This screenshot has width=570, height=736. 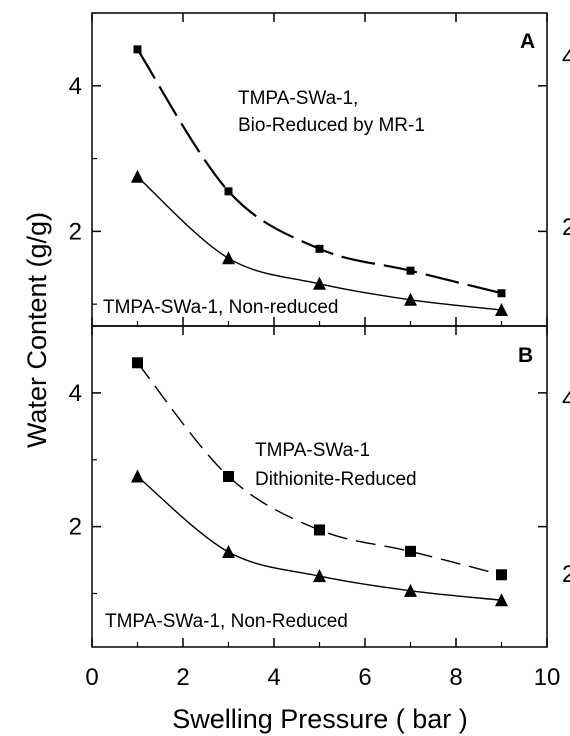 What do you see at coordinates (182, 677) in the screenshot?
I see `xtick-label-1: 2` at bounding box center [182, 677].